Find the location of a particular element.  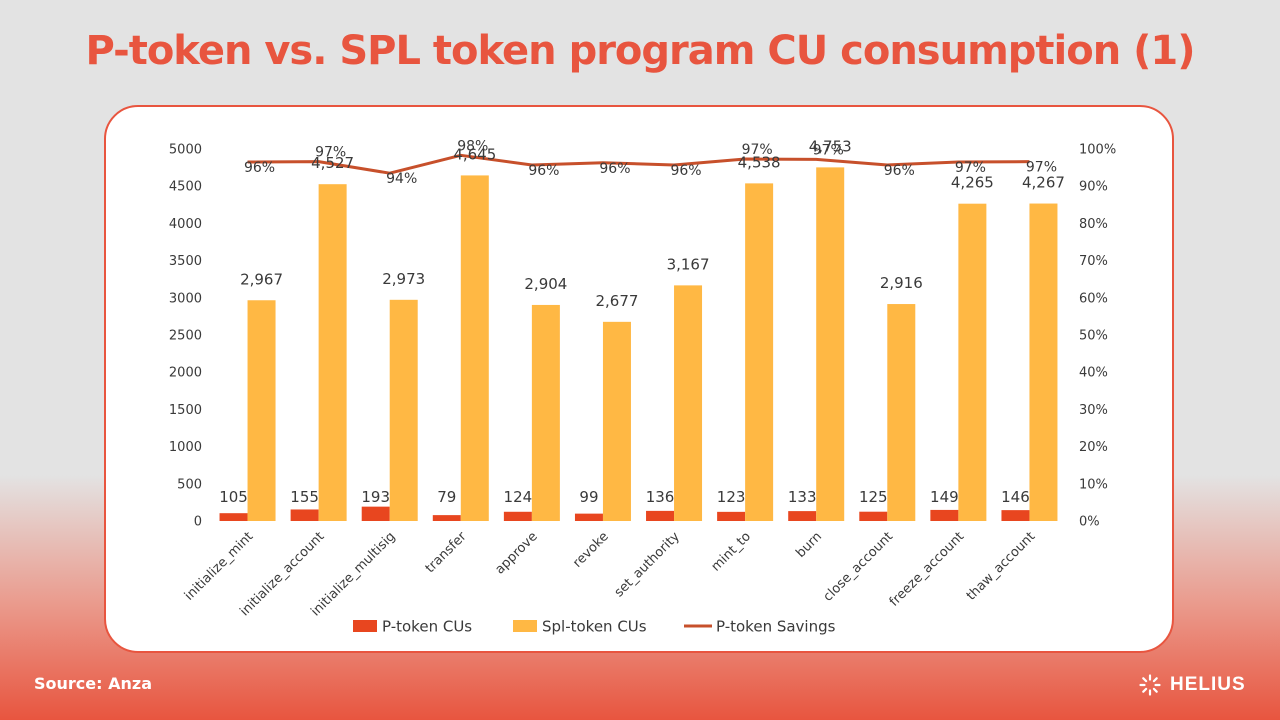

legend-label-spl: Spl-token CUs is located at coordinates (594, 627).